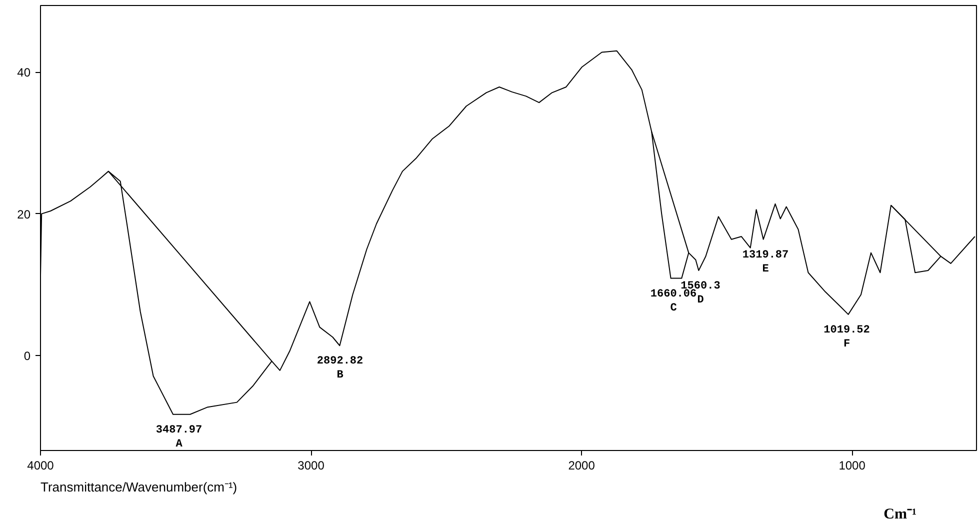 This screenshot has width=978, height=527. I want to click on annotation: 1019.52, so click(847, 330).